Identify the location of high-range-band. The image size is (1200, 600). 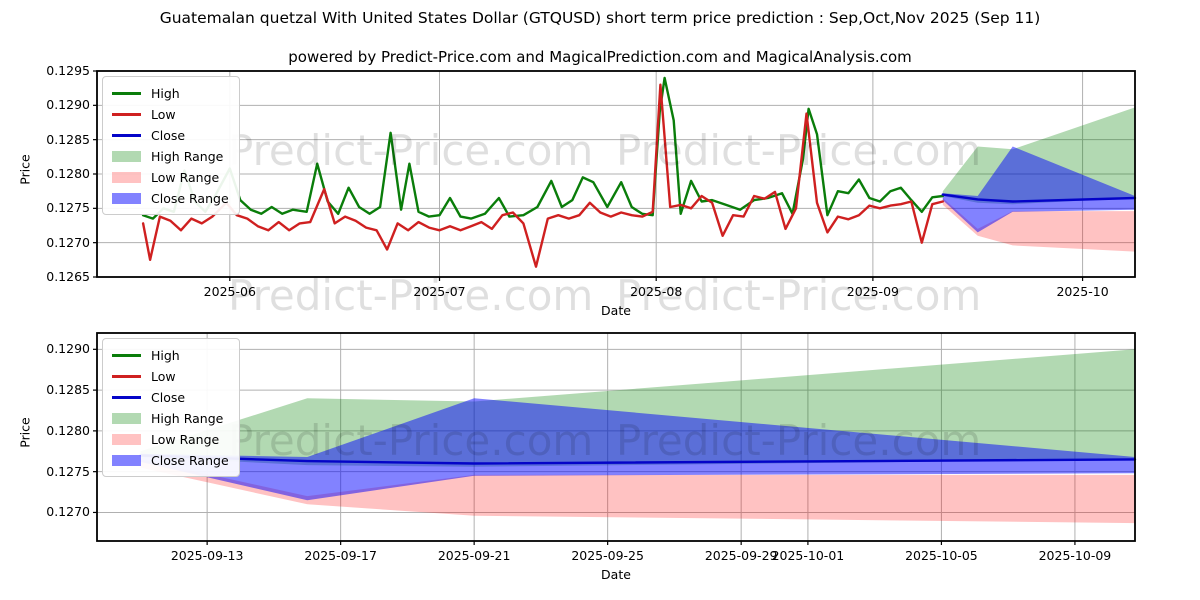
(1038, 156).